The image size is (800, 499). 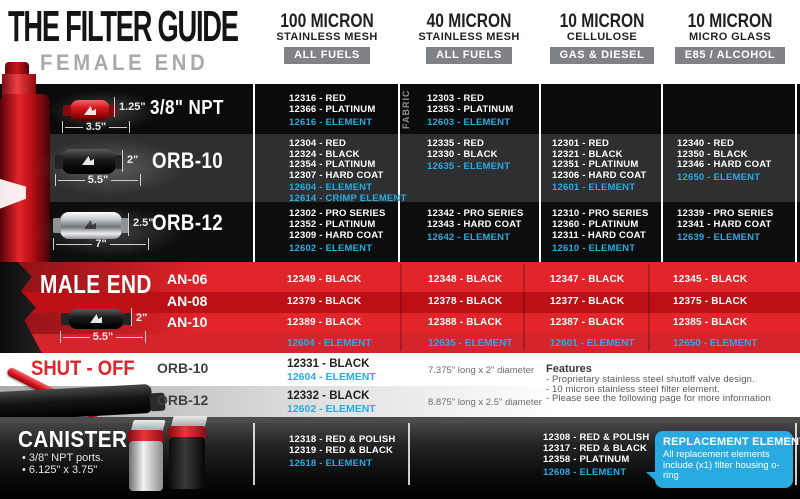 What do you see at coordinates (332, 109) in the screenshot?
I see `text-line: 12366 - PLATINUM` at bounding box center [332, 109].